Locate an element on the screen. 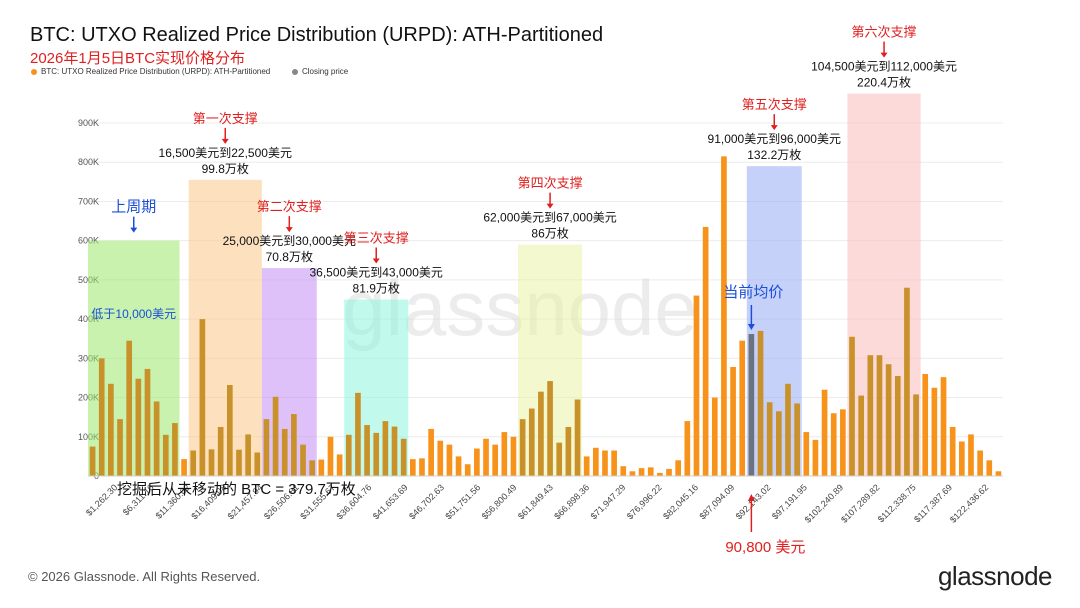 Image resolution: width=1080 pixels, height=608 pixels. zone-amount-label: 99.8万枚 is located at coordinates (225, 168).